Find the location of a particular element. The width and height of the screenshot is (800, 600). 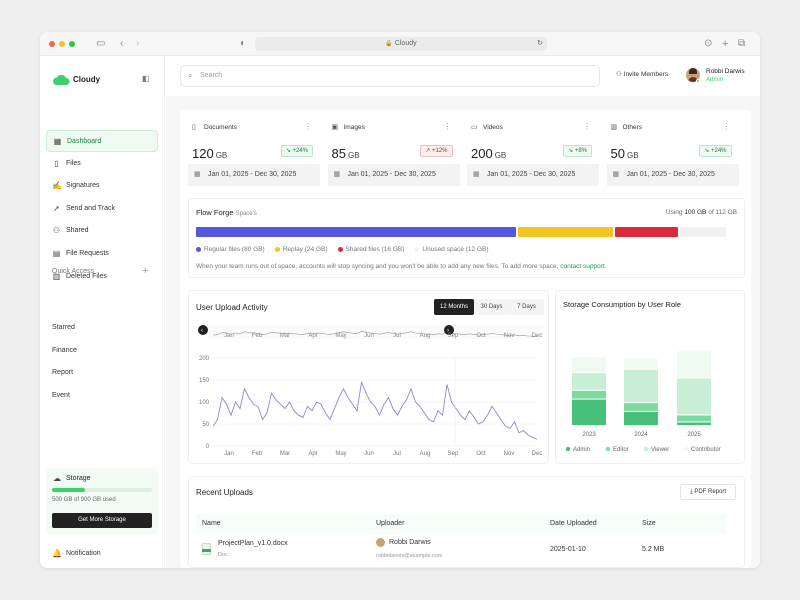

range-navigator is located at coordinates (375, 332).